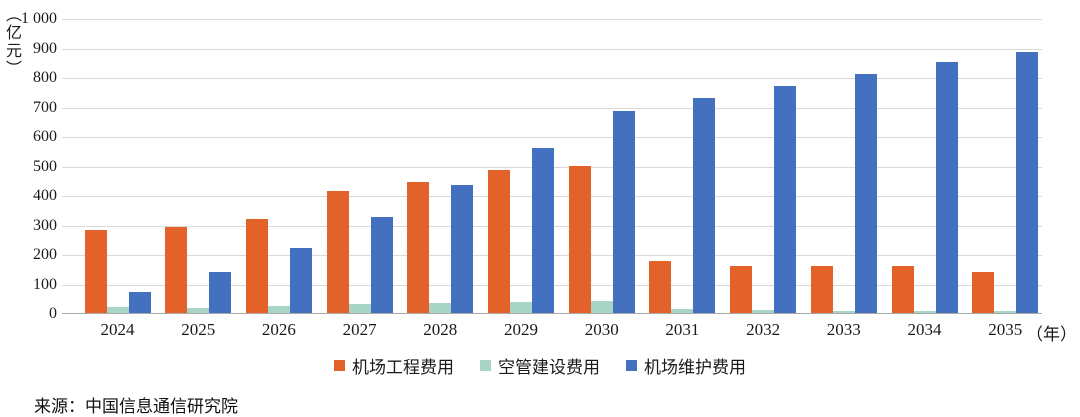 The image size is (1080, 417). Describe the element at coordinates (117, 329) in the screenshot. I see `x-tick-label-2024: 2024` at that location.